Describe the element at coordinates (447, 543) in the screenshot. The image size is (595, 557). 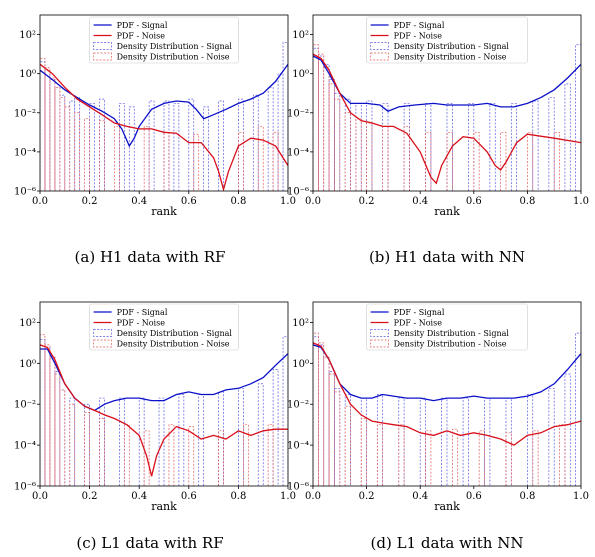
I see `panel-caption: (d) L1 data with NN` at that location.